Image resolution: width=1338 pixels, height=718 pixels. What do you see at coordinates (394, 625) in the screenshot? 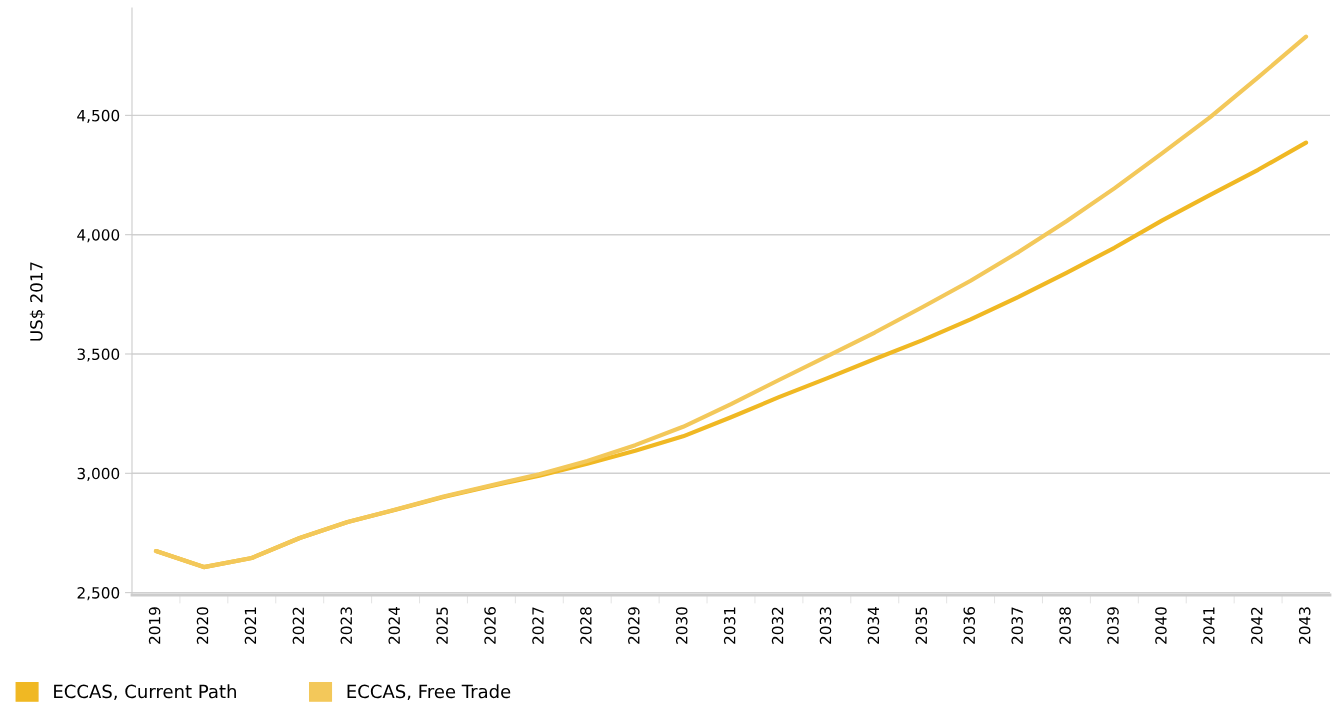
I see `x-tick-label: 2024` at bounding box center [394, 625].